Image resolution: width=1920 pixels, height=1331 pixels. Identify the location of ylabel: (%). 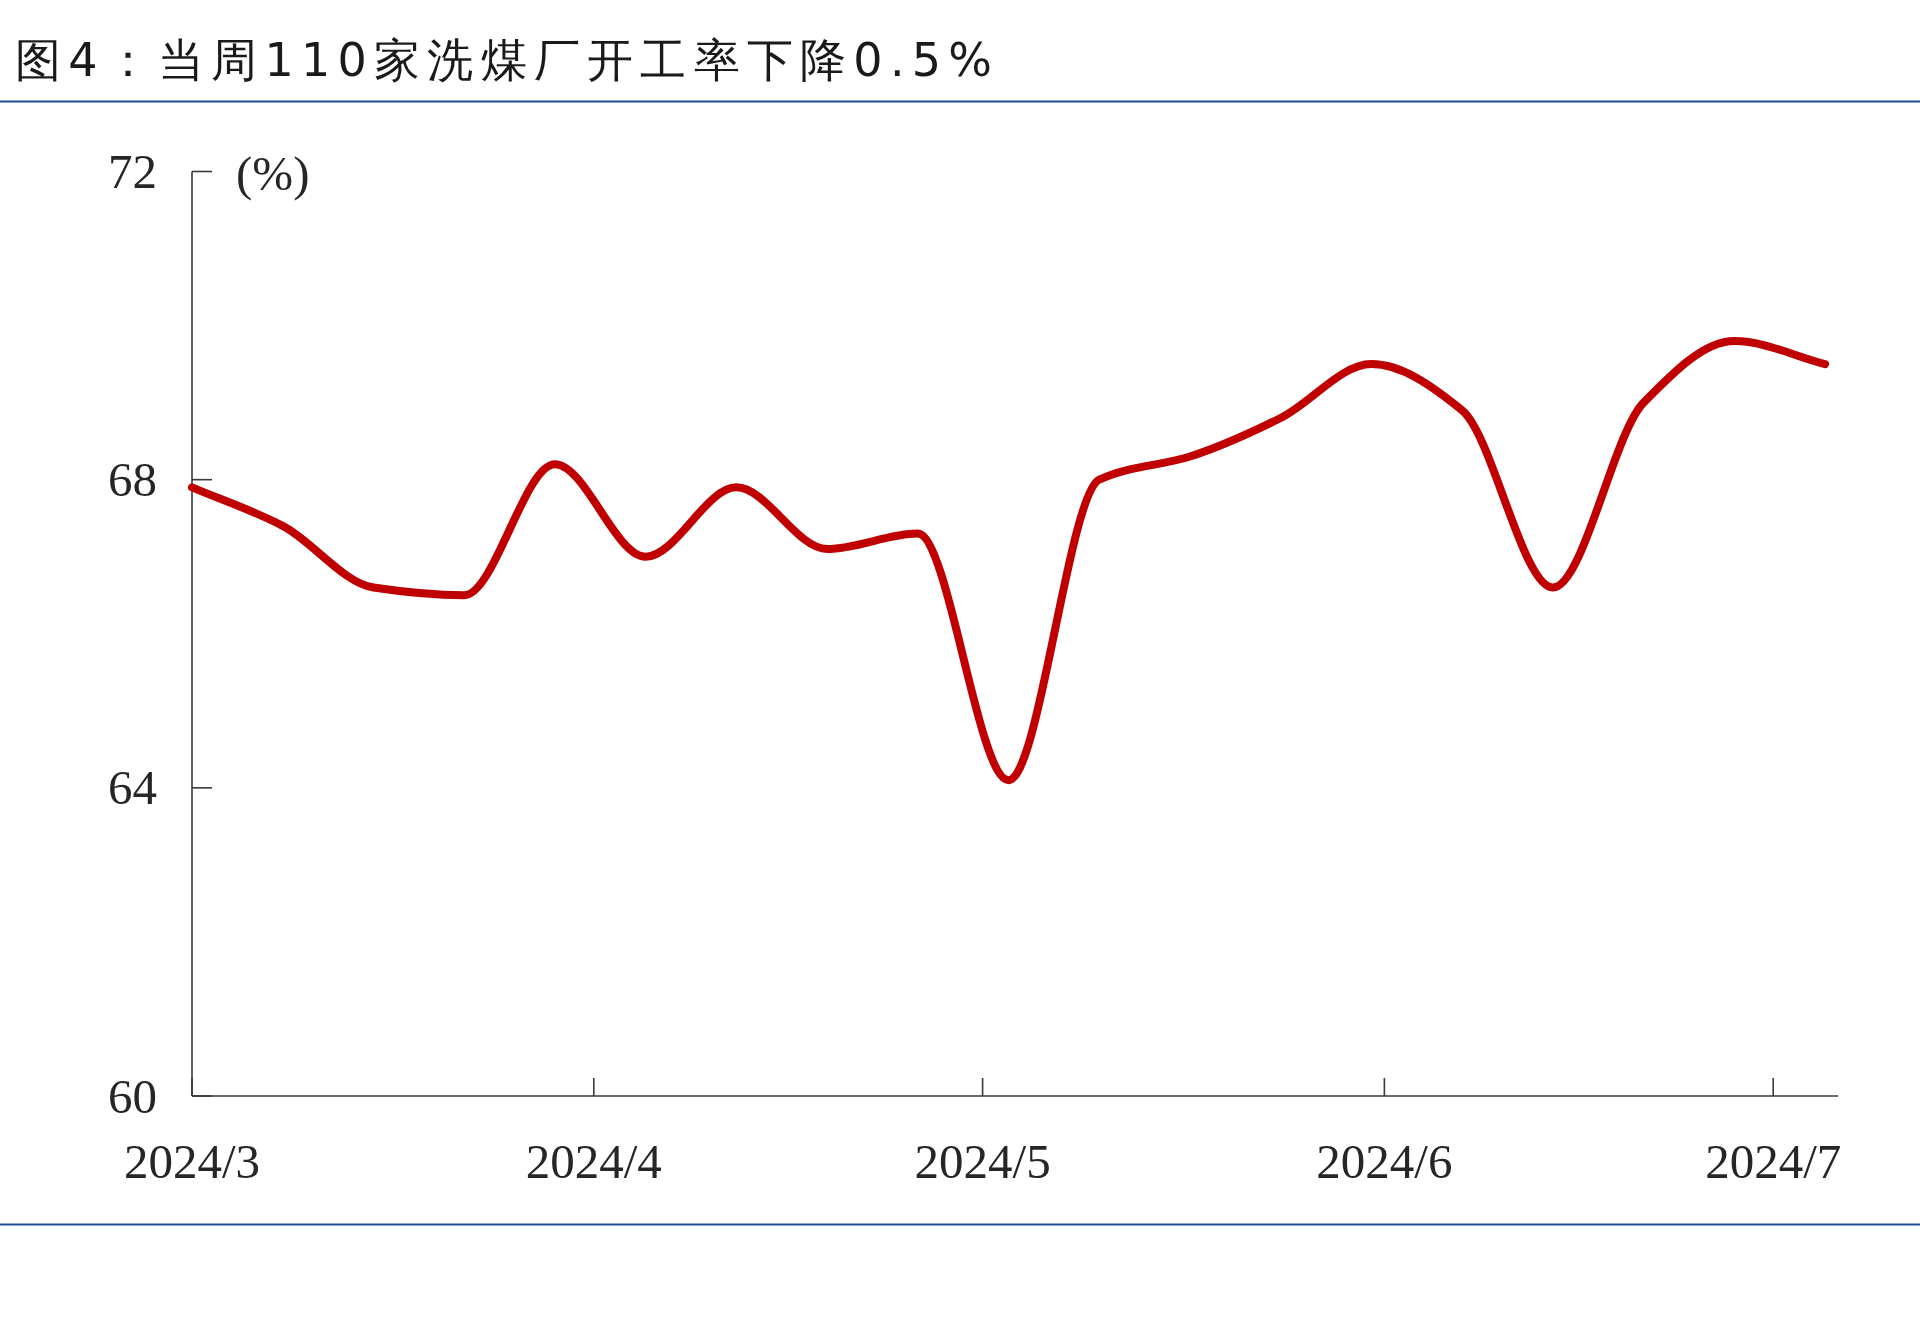
(273, 173).